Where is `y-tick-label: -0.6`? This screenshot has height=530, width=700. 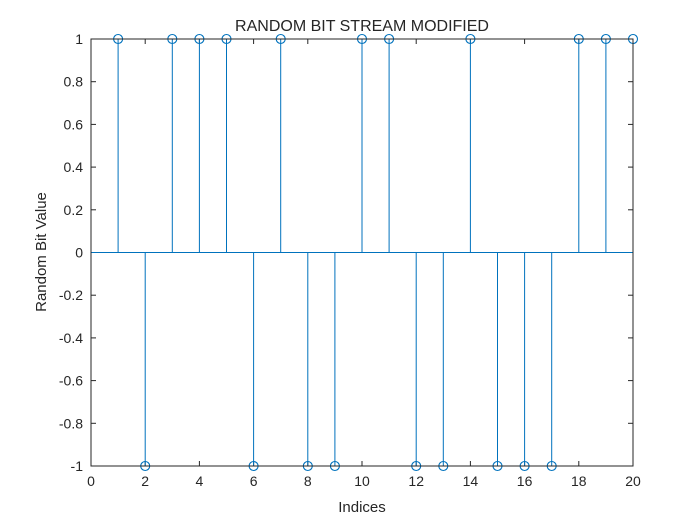
y-tick-label: -0.6 is located at coordinates (71, 381).